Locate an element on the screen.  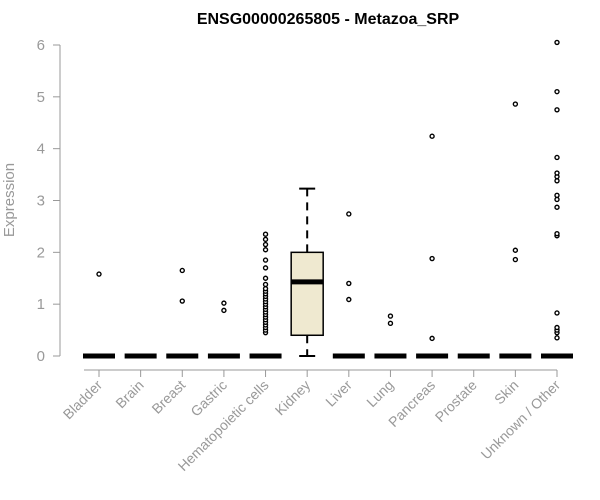
x-tick-label: Kidney is located at coordinates (293, 398).